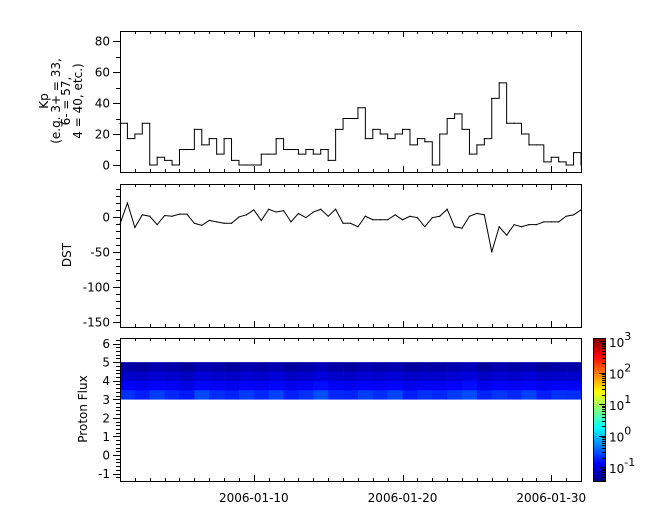 The image size is (665, 523). What do you see at coordinates (614, 406) in the screenshot?
I see `colorbar: 103 102 101 100 10-1` at bounding box center [614, 406].